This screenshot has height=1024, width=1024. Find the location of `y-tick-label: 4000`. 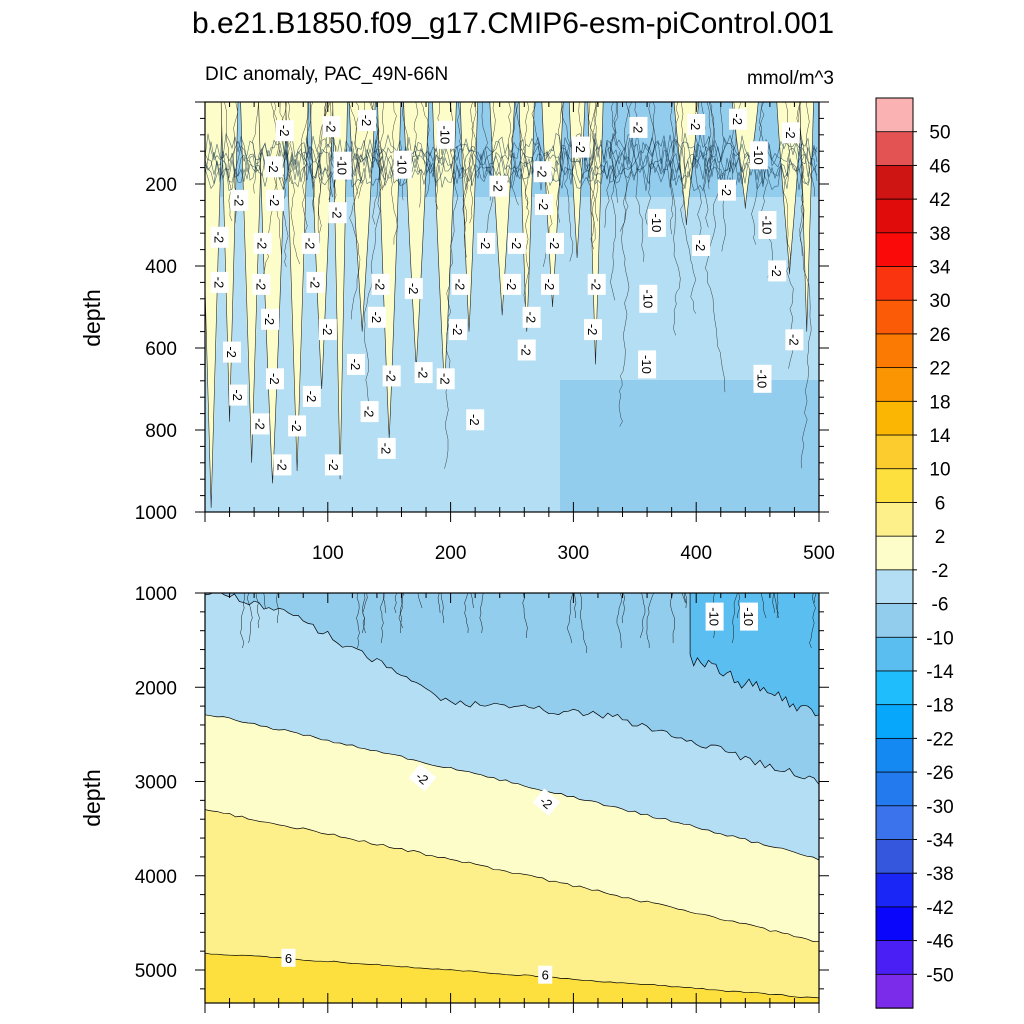

y-tick-label: 4000 is located at coordinates (156, 877).